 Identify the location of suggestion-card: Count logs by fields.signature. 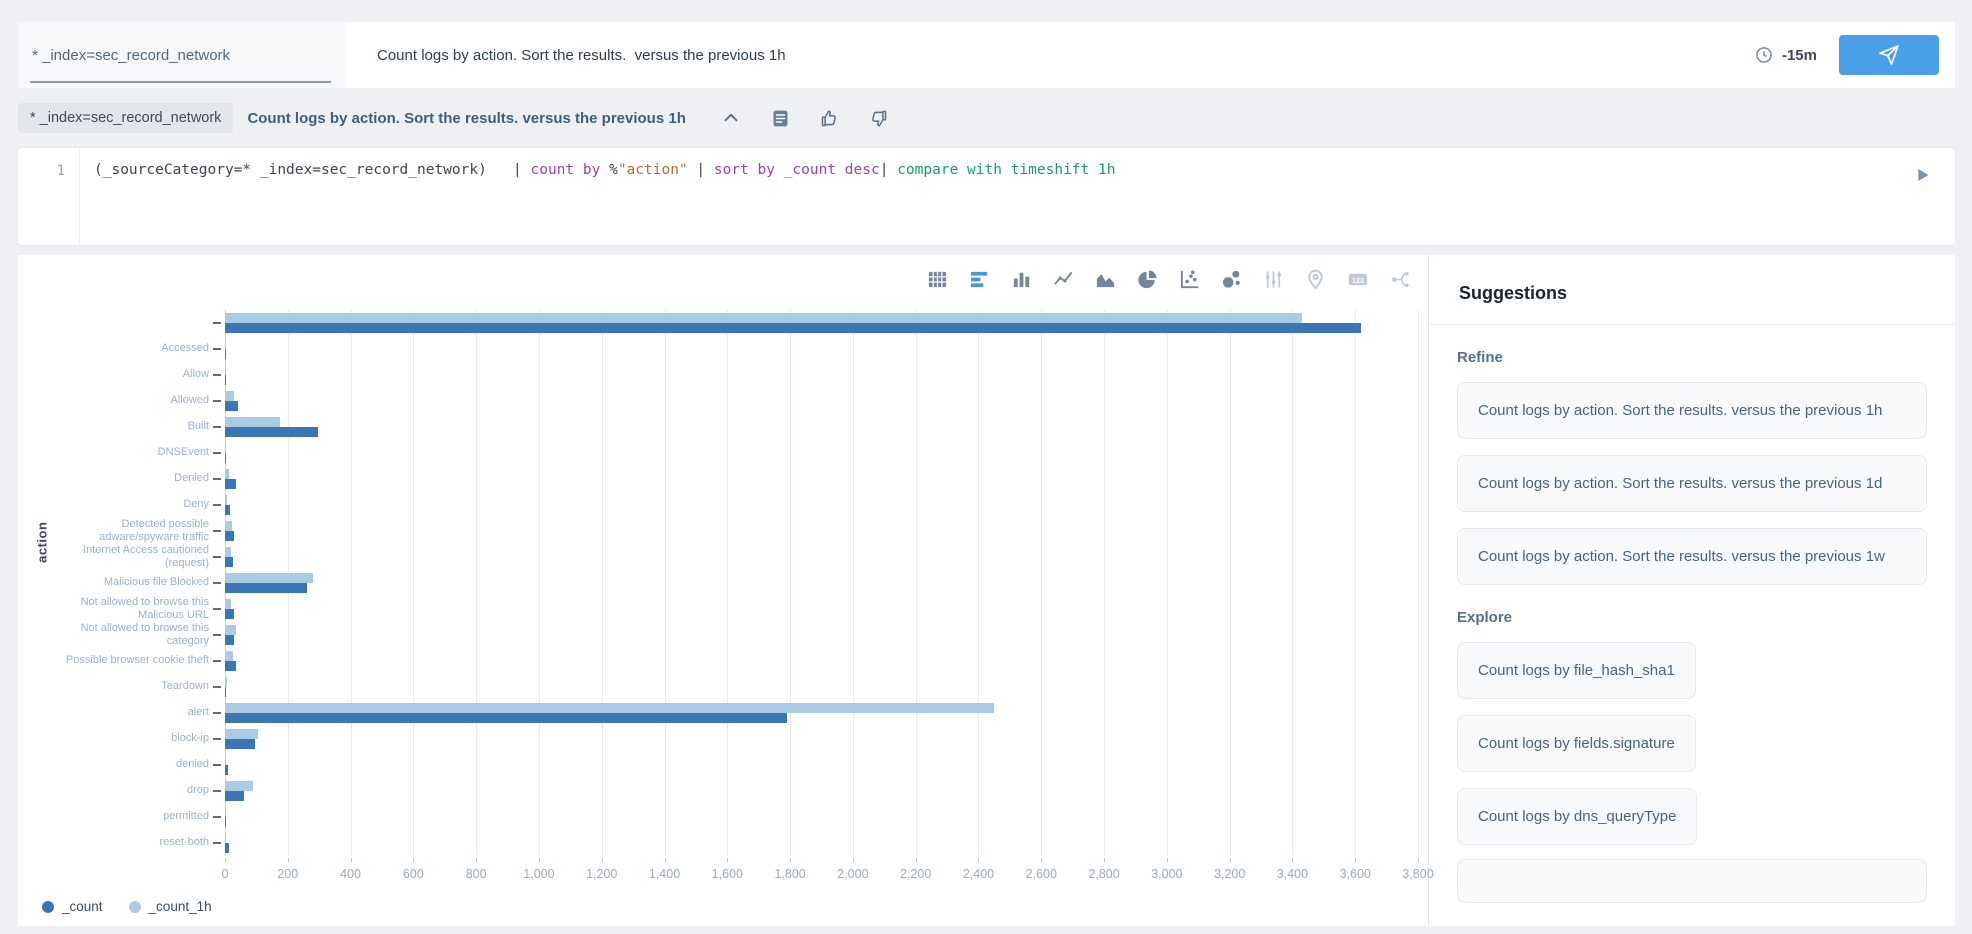
(1576, 743).